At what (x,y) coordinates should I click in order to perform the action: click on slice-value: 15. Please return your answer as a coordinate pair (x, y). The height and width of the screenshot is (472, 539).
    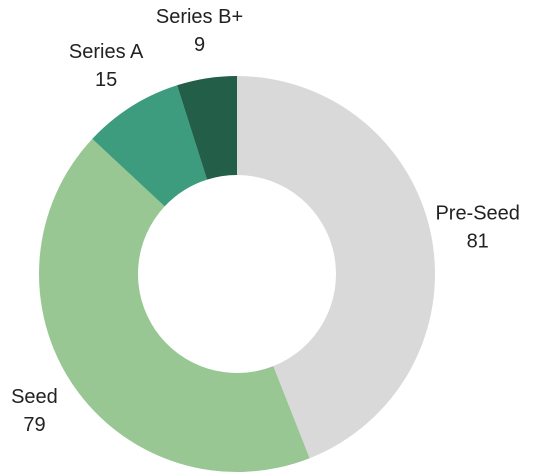
    Looking at the image, I should click on (106, 80).